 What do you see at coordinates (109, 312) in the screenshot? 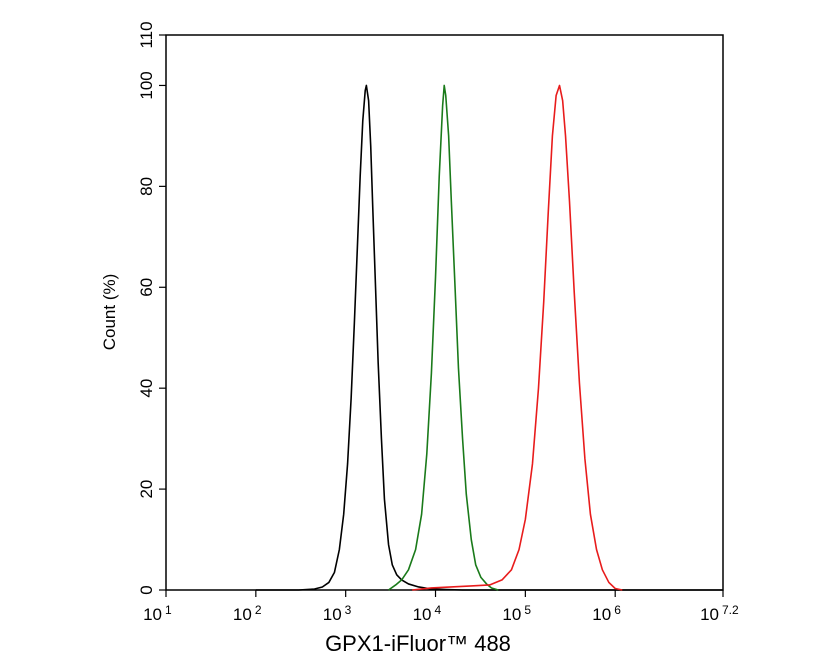
I see `y-axis-title: Count (%)` at bounding box center [109, 312].